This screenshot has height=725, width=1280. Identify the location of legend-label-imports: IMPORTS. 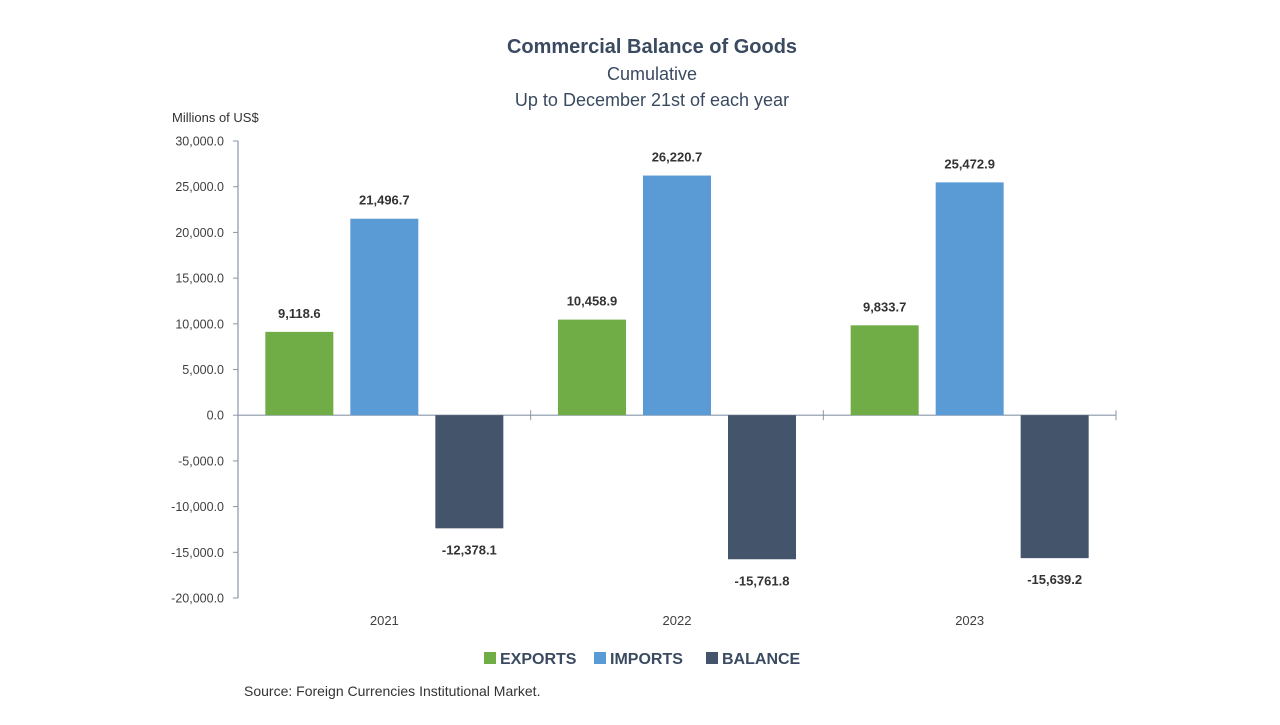
(646, 659).